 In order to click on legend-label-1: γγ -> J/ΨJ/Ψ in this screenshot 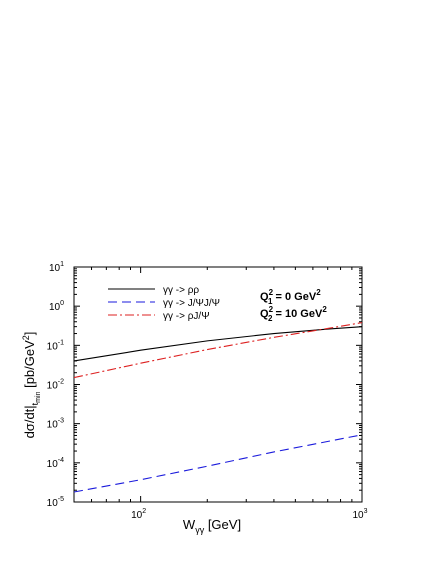, I will do `click(191, 303)`.